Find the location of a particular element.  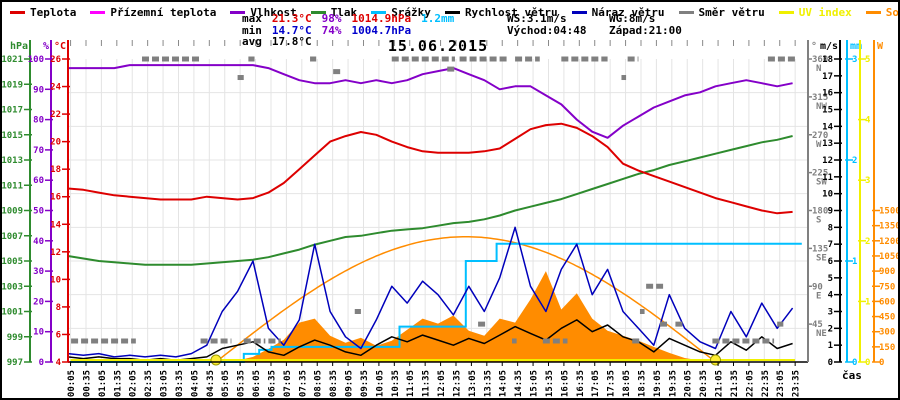

svg-text: 90 is located at coordinates (817, 287).